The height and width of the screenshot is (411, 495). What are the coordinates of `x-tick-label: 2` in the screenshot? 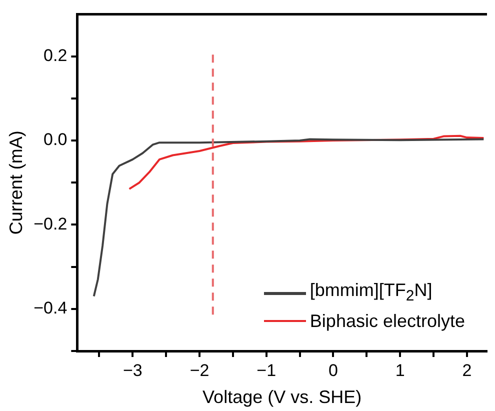 It's located at (467, 370).